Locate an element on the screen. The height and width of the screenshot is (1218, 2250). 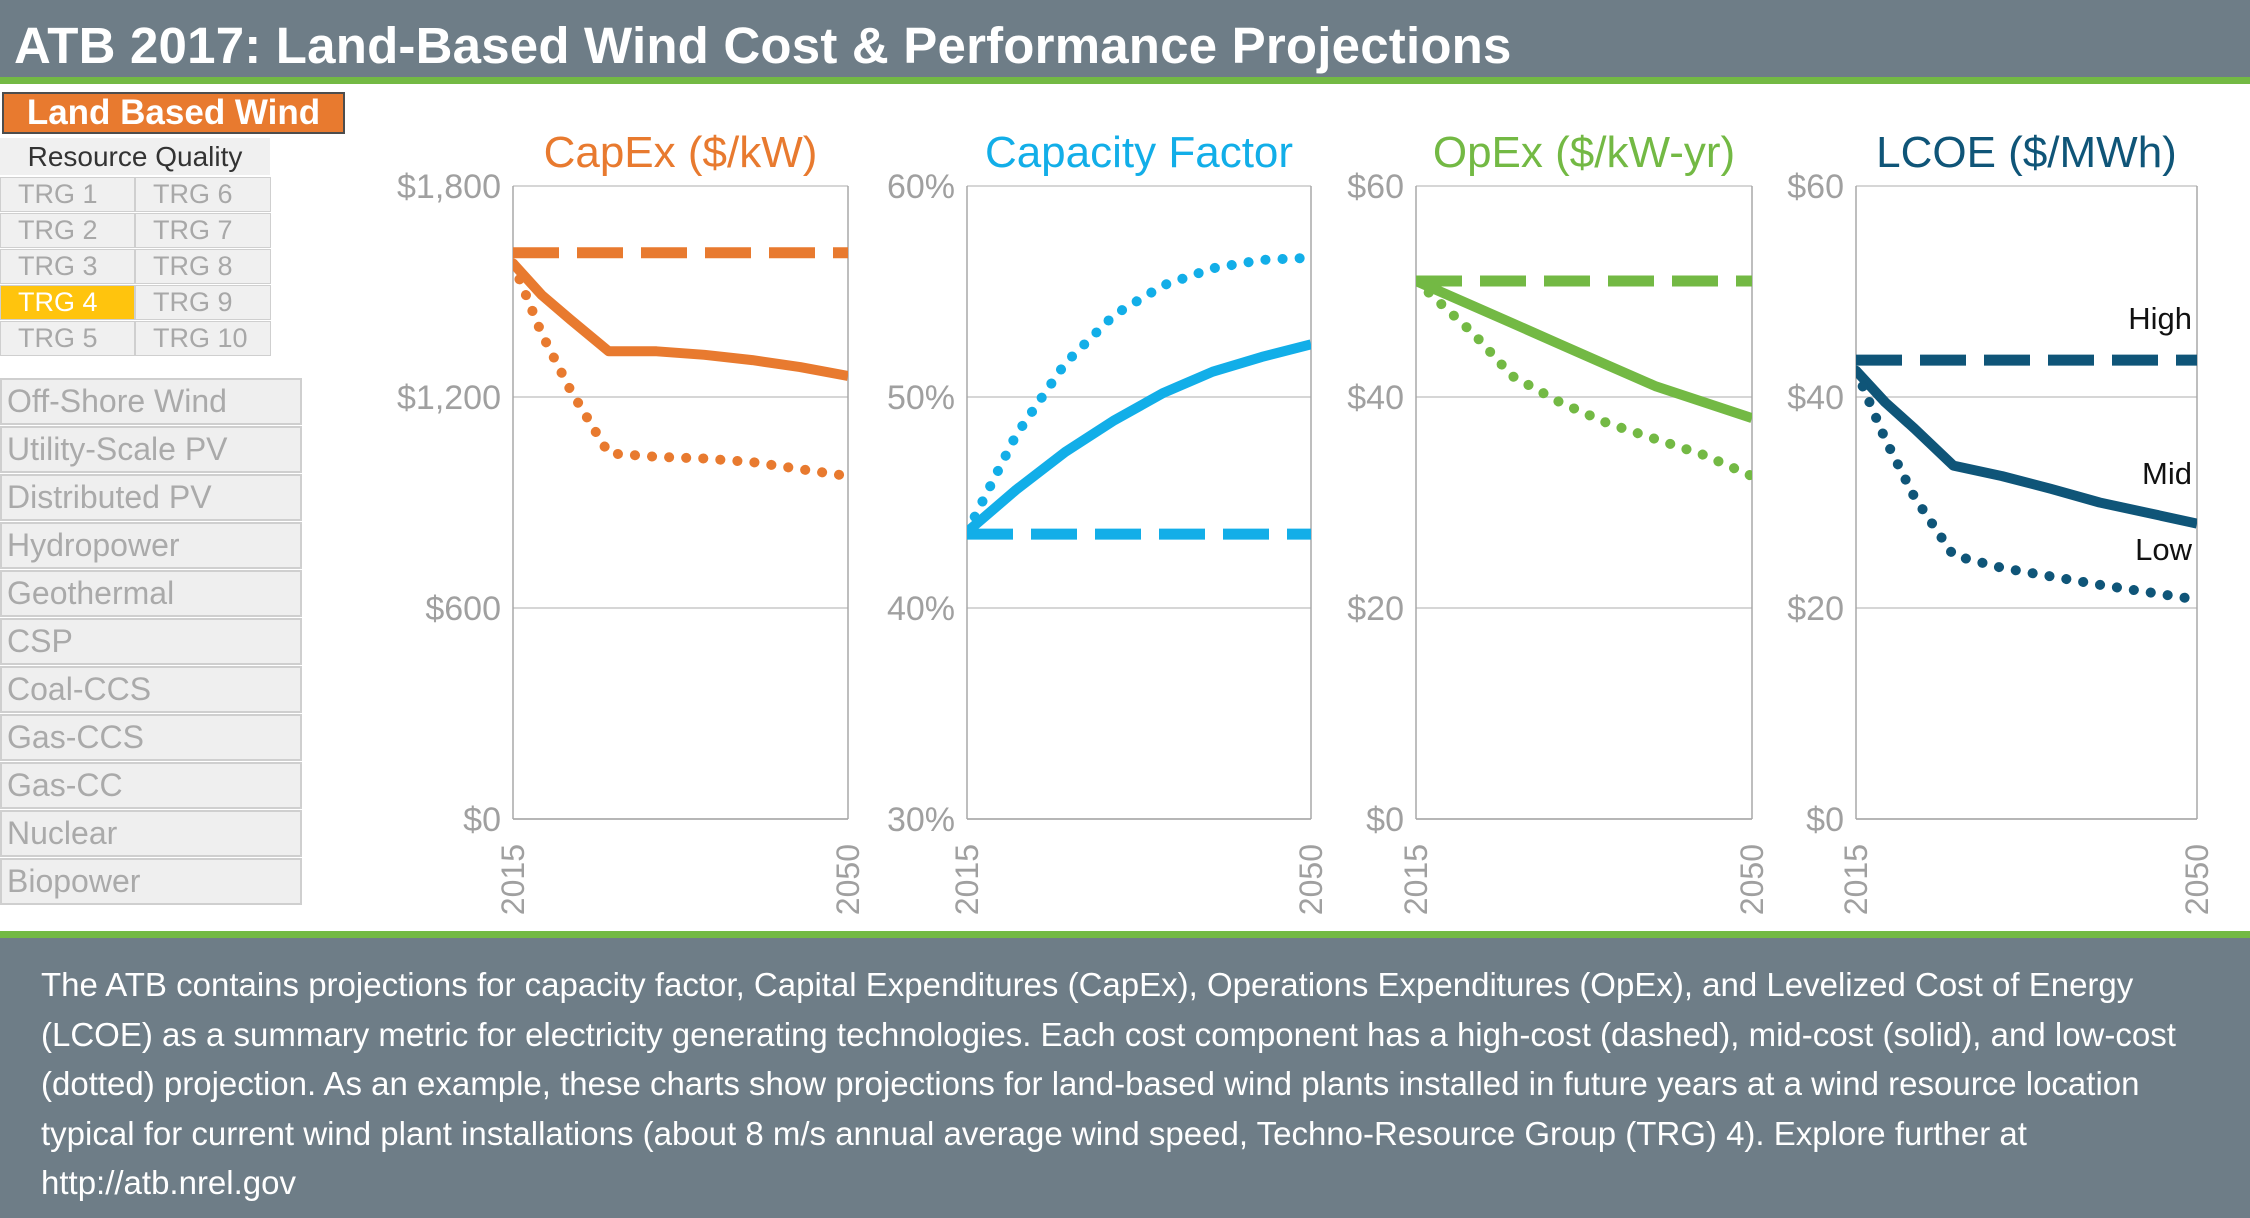
technology-item-hydropower: Hydropower is located at coordinates (151, 545).